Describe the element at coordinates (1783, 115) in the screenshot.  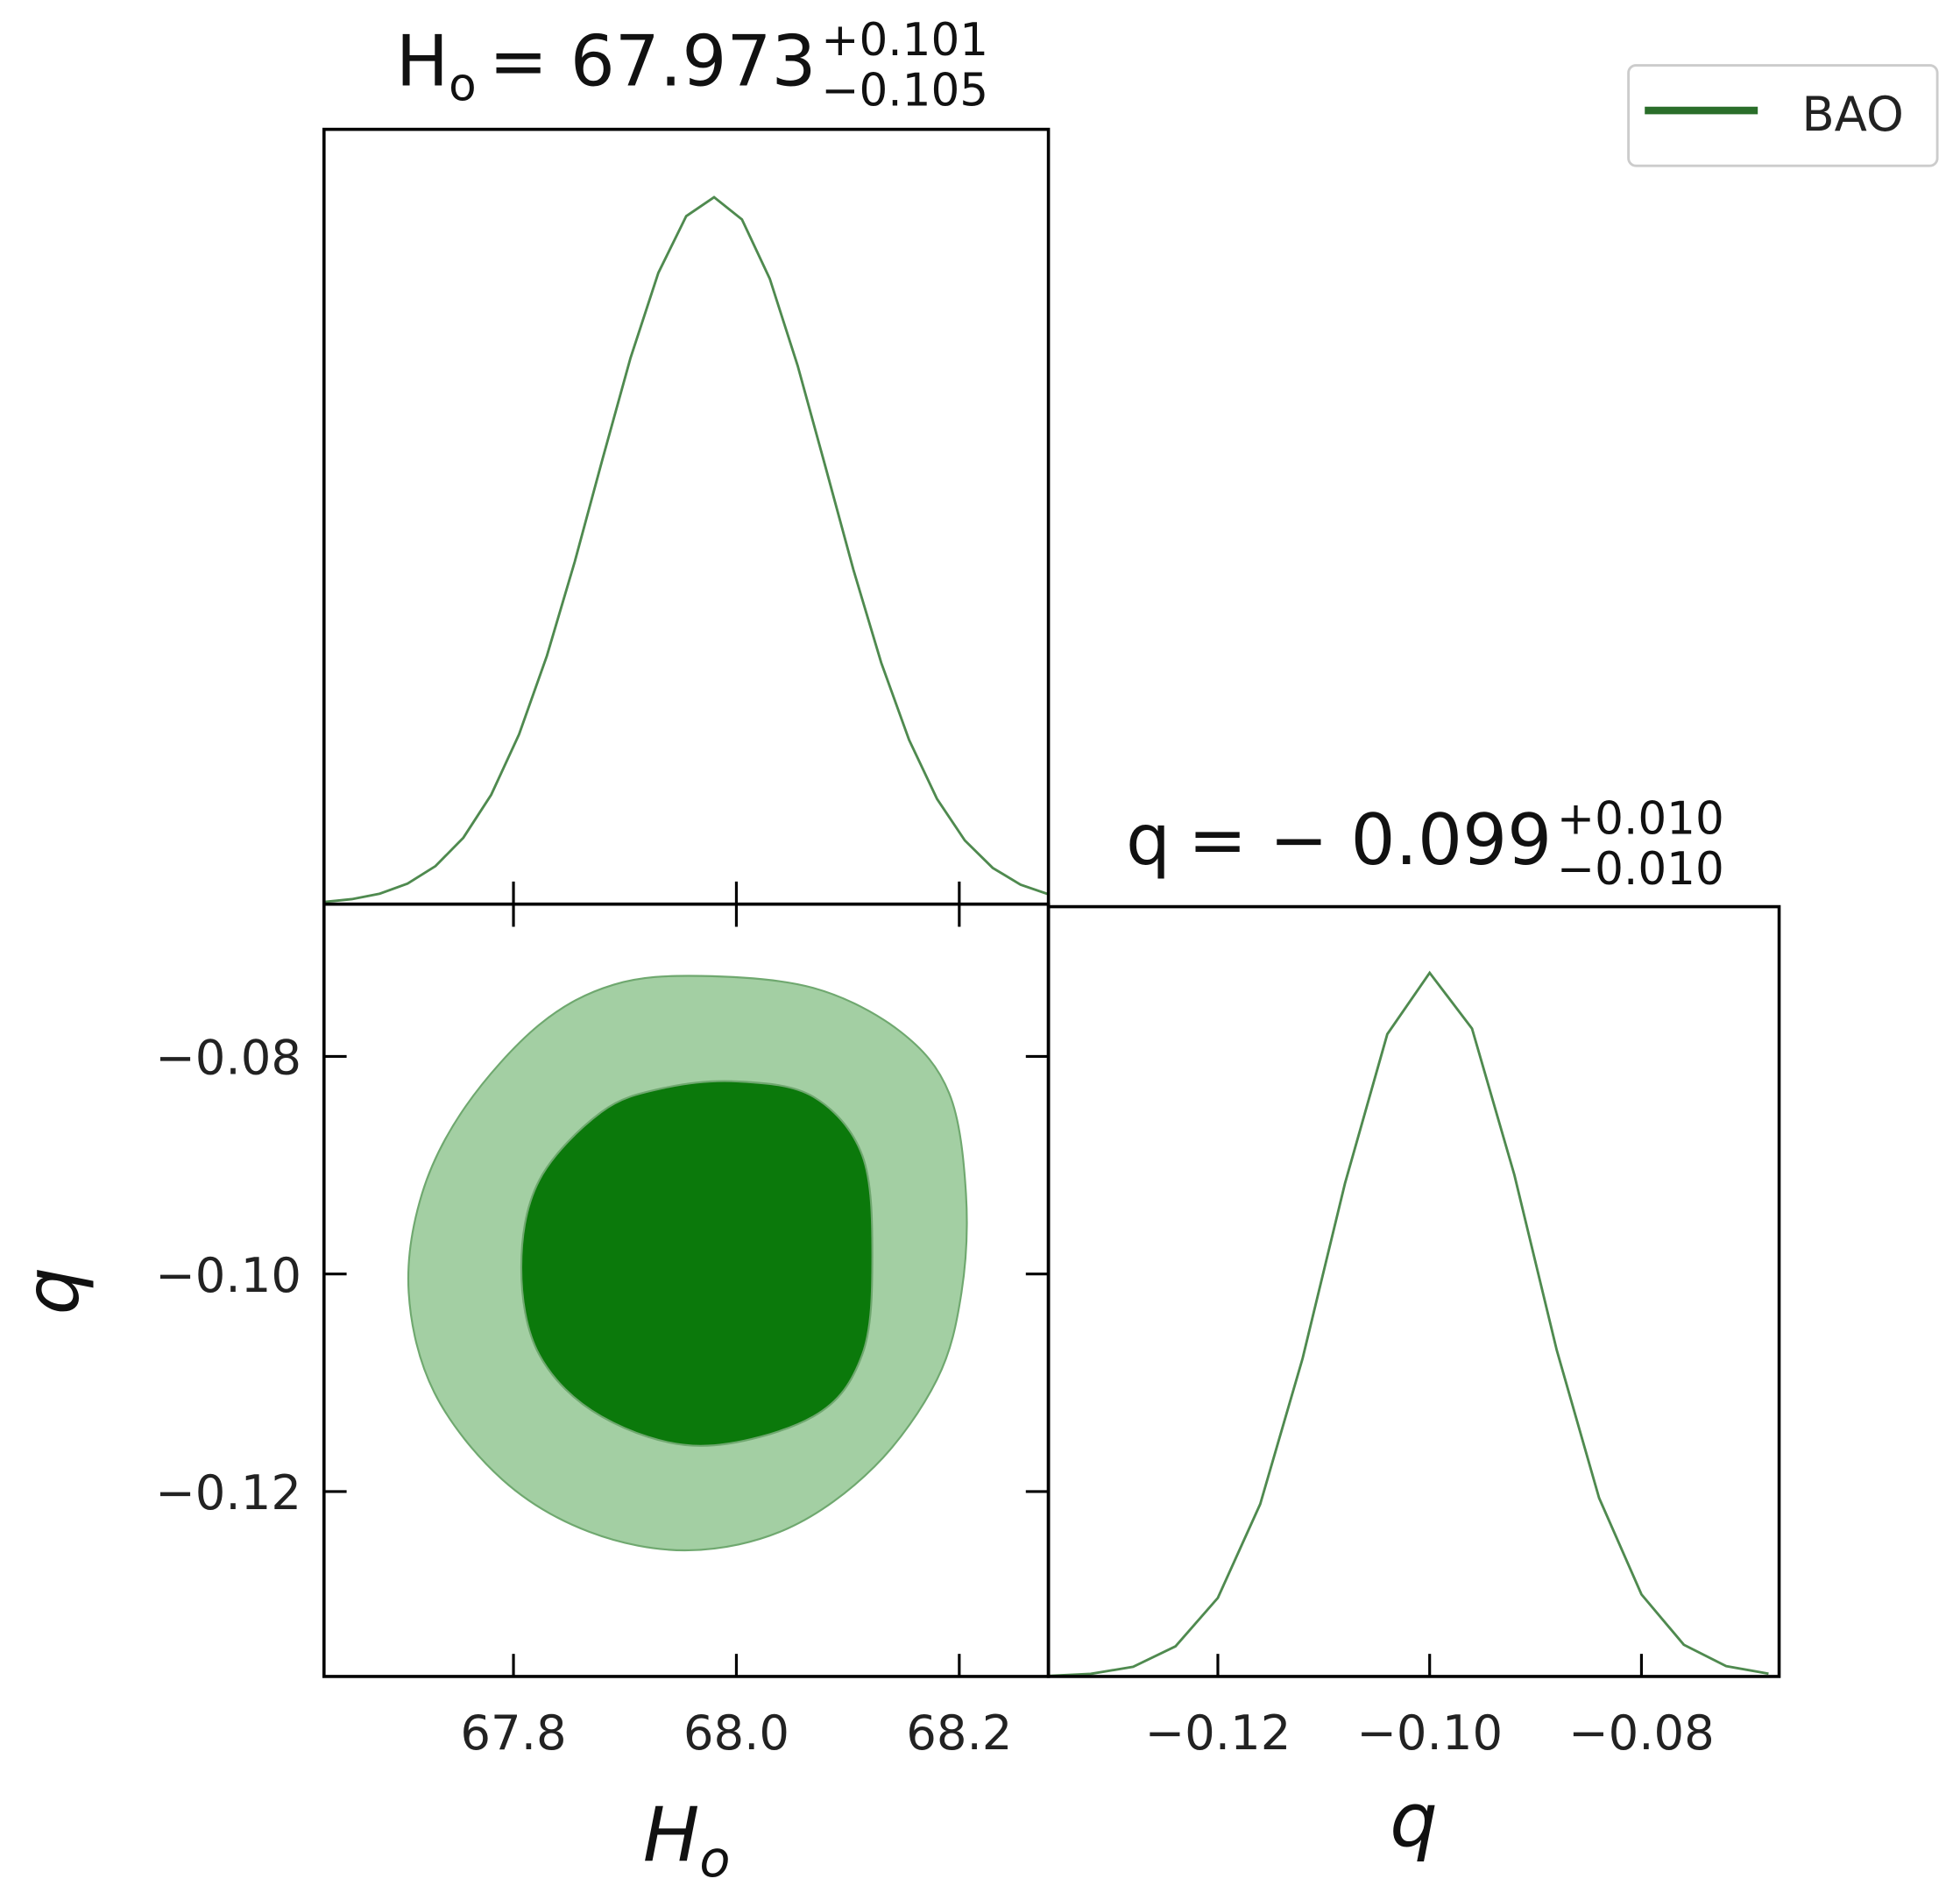
I see `legend-box` at that location.